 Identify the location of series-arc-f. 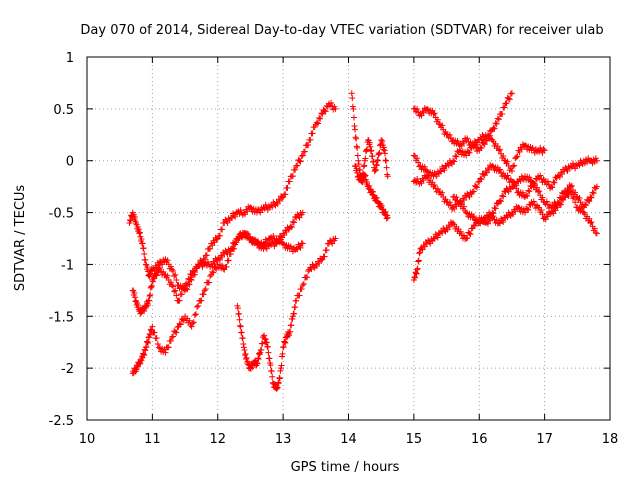
(371, 192).